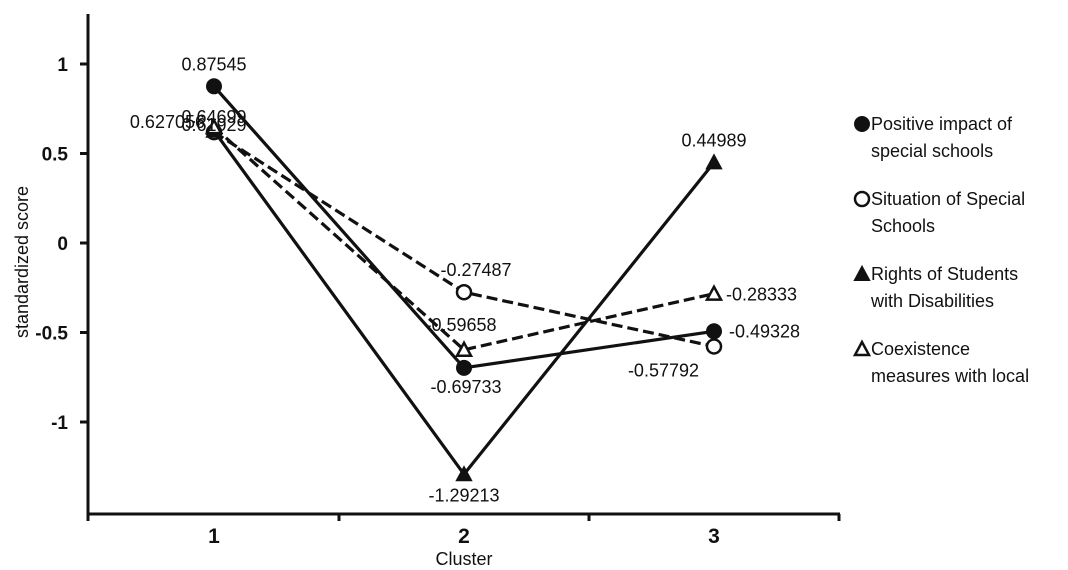 This screenshot has height=570, width=1068. I want to click on legend-label: Positive impact of, so click(942, 124).